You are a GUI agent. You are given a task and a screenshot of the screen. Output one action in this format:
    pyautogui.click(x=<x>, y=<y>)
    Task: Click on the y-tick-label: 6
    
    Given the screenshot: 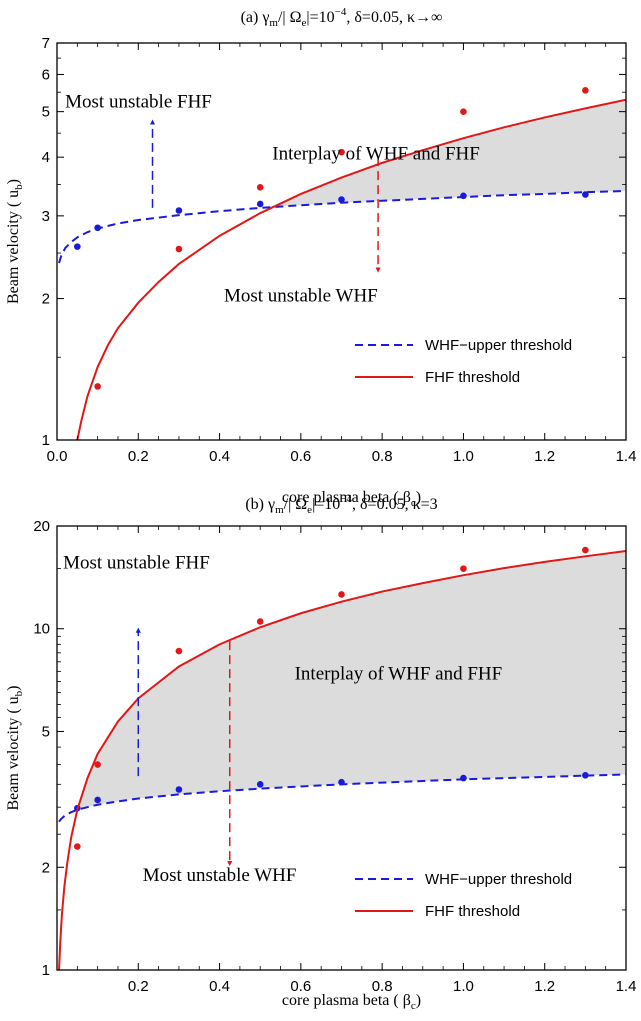 What is the action you would take?
    pyautogui.click(x=46, y=74)
    